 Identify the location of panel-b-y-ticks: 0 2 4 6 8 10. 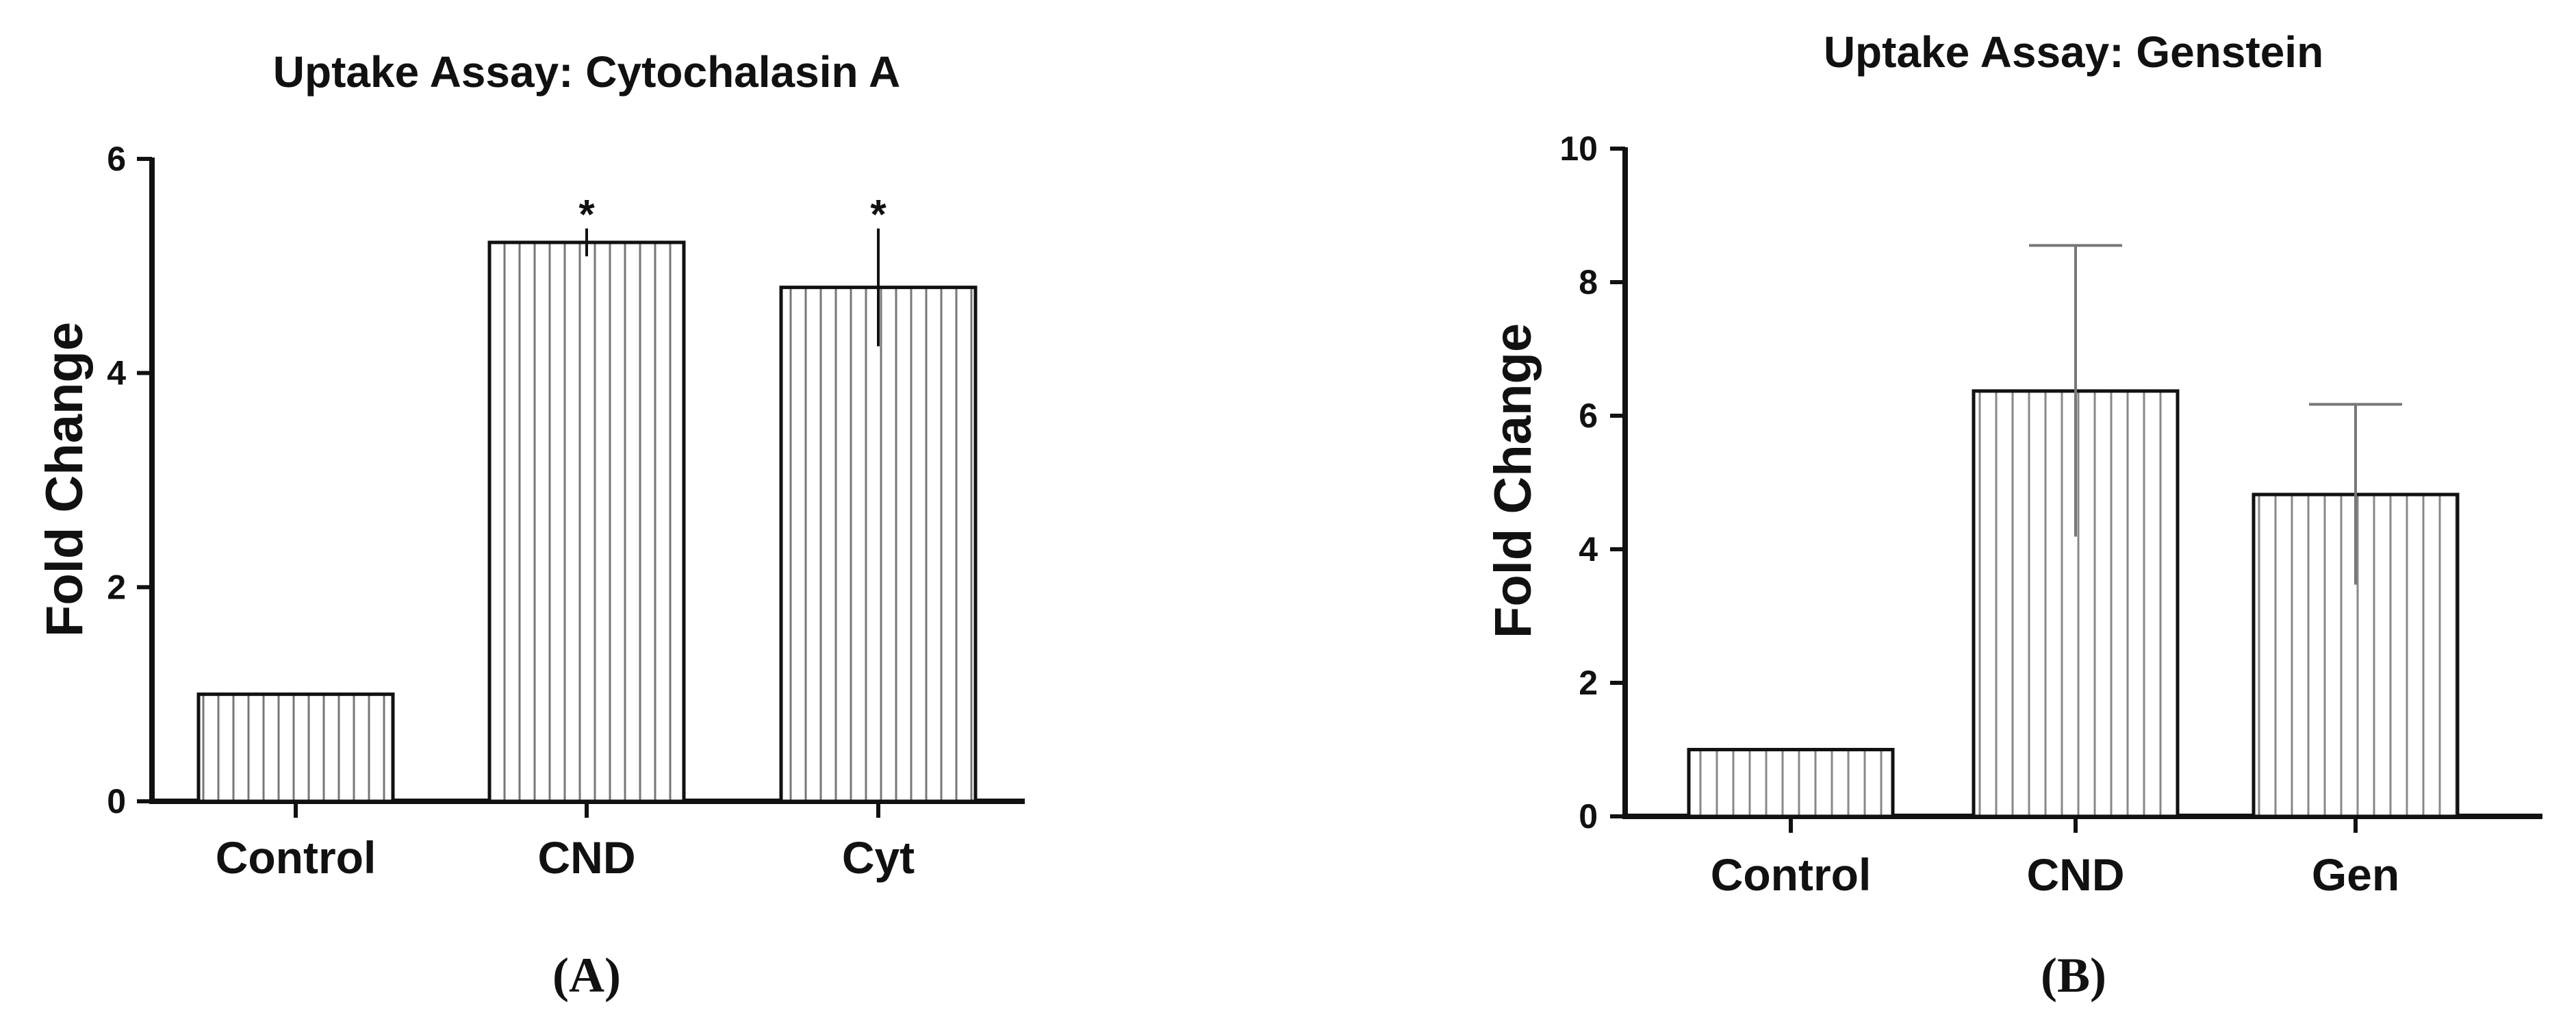
(1592, 482).